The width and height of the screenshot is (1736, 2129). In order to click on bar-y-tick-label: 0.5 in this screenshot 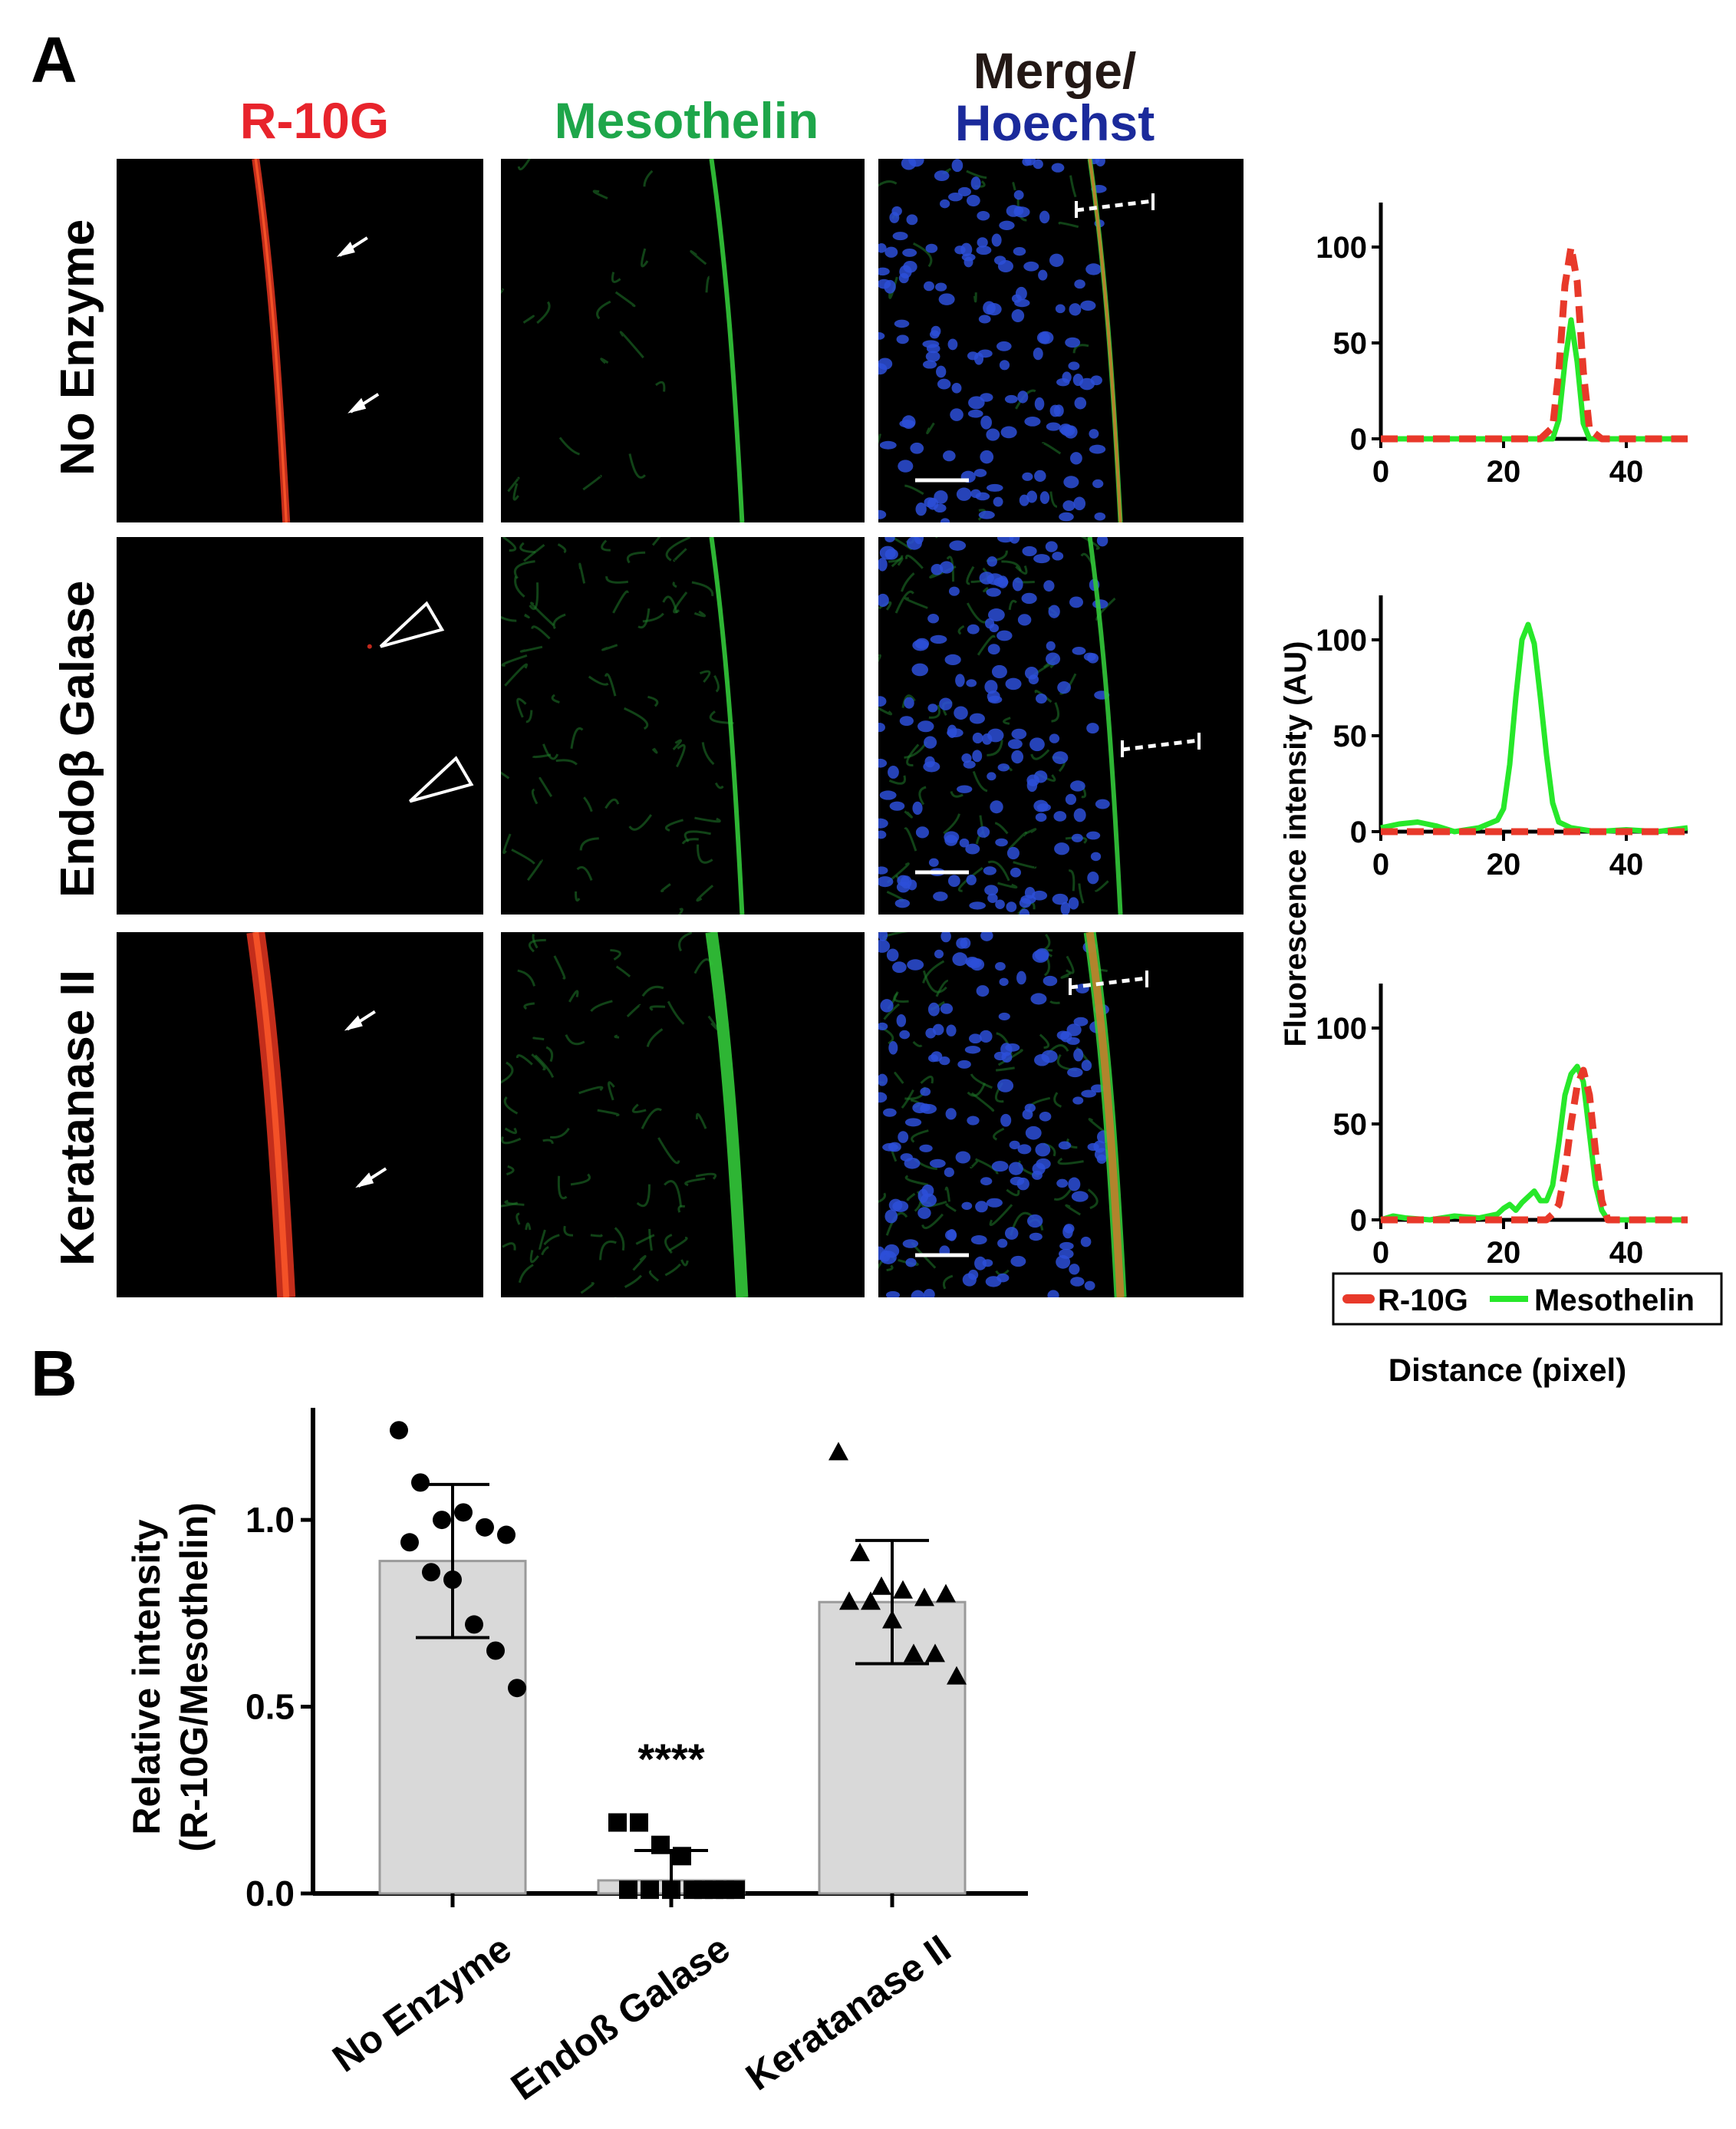, I will do `click(270, 1707)`.